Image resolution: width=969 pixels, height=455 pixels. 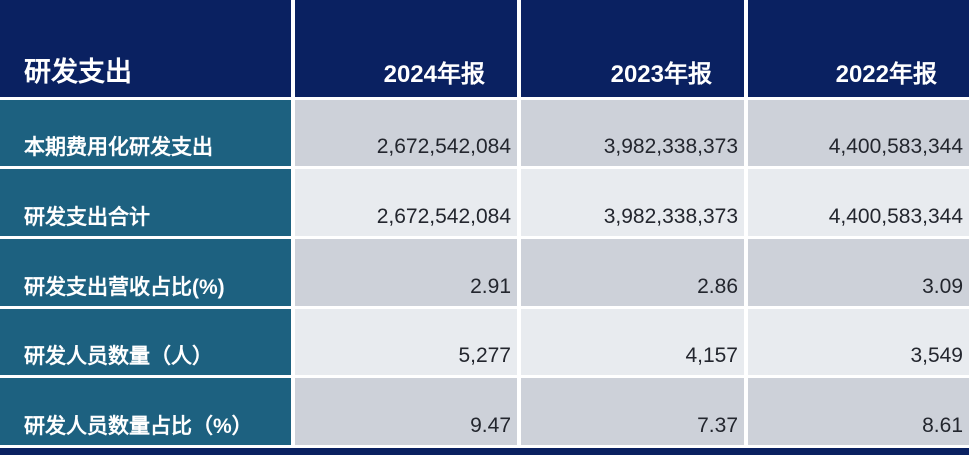 What do you see at coordinates (632, 272) in the screenshot?
I see `value-cell: 2.86` at bounding box center [632, 272].